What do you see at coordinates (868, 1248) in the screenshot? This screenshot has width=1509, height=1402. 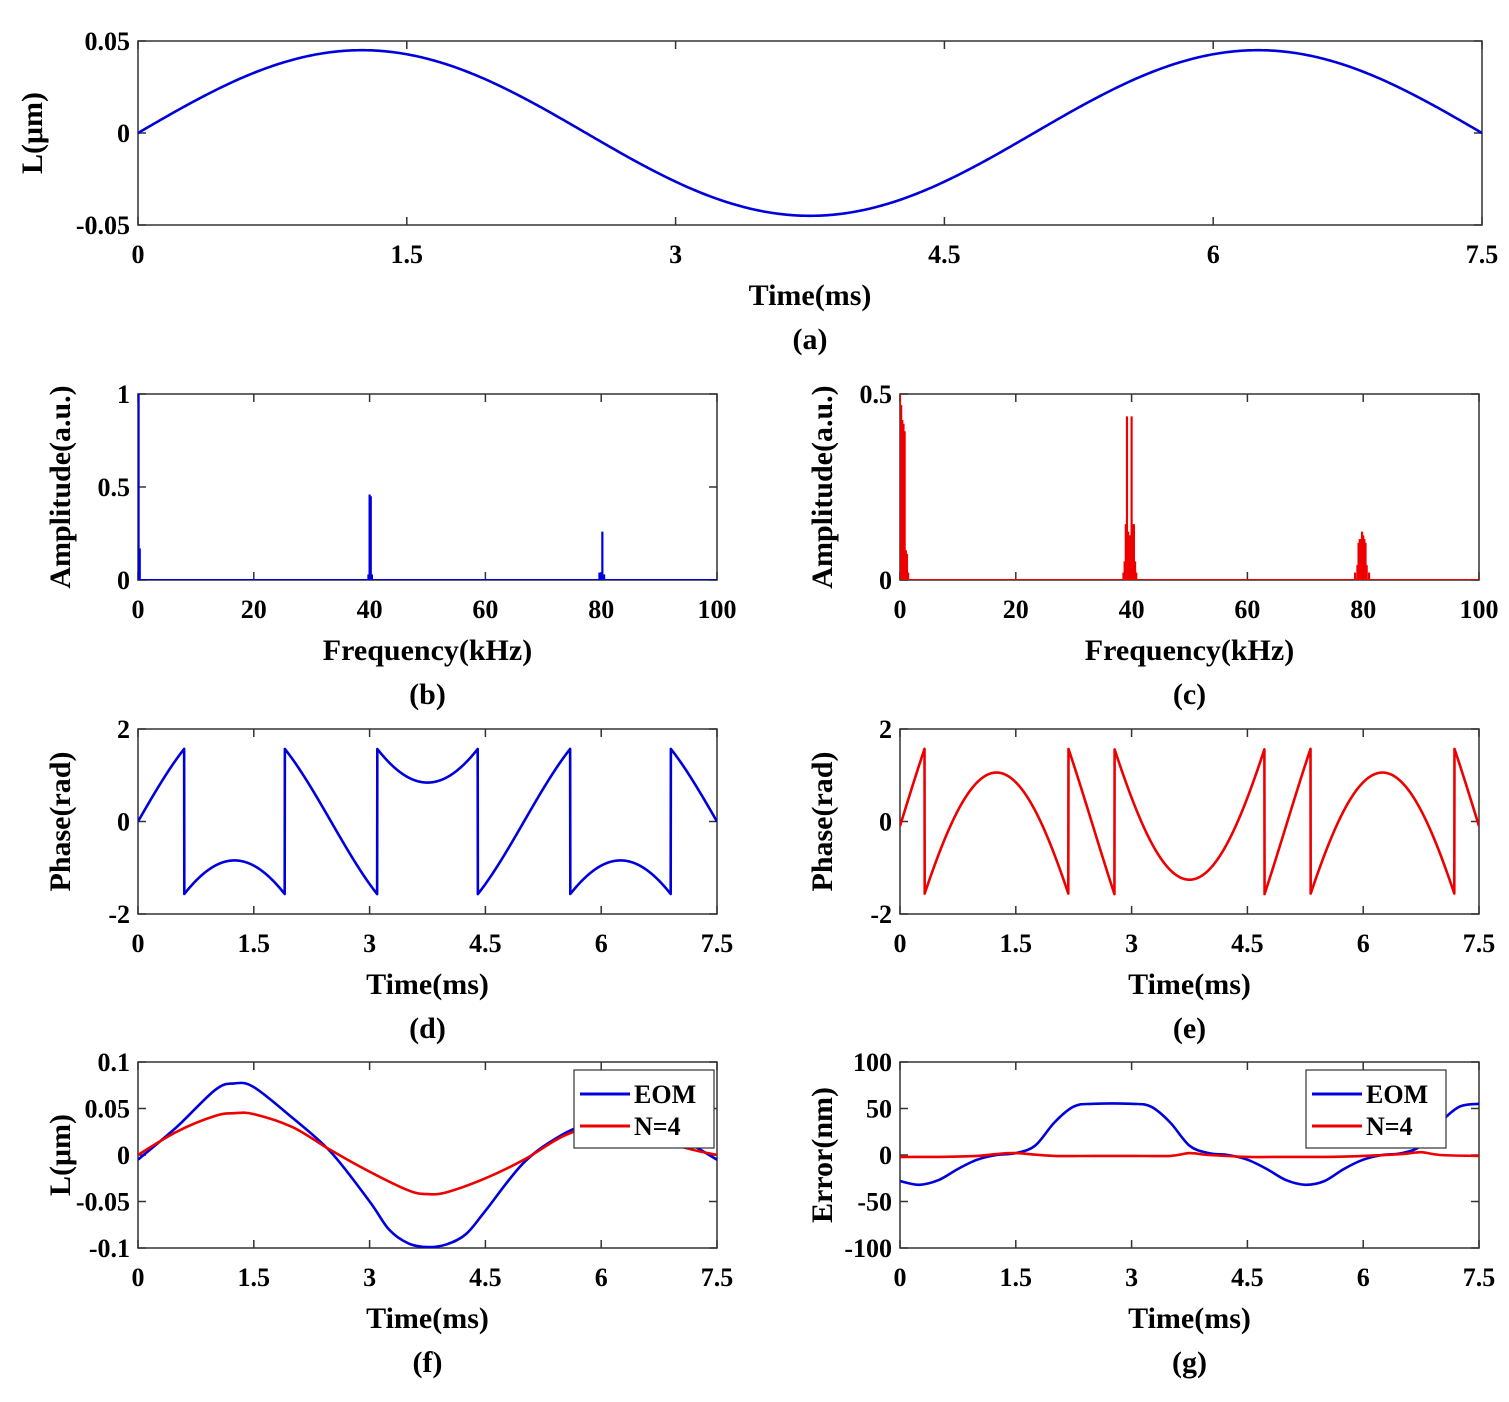 I see `y-tick-label: -100` at bounding box center [868, 1248].